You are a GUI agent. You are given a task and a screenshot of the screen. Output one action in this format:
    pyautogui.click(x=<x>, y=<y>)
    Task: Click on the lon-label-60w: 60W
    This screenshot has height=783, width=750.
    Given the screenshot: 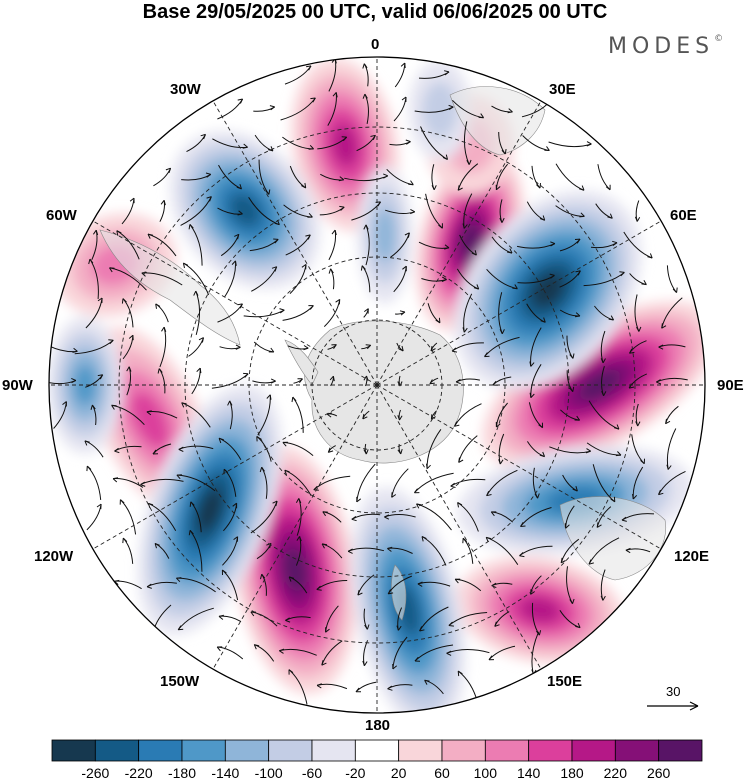 What is the action you would take?
    pyautogui.click(x=61, y=215)
    